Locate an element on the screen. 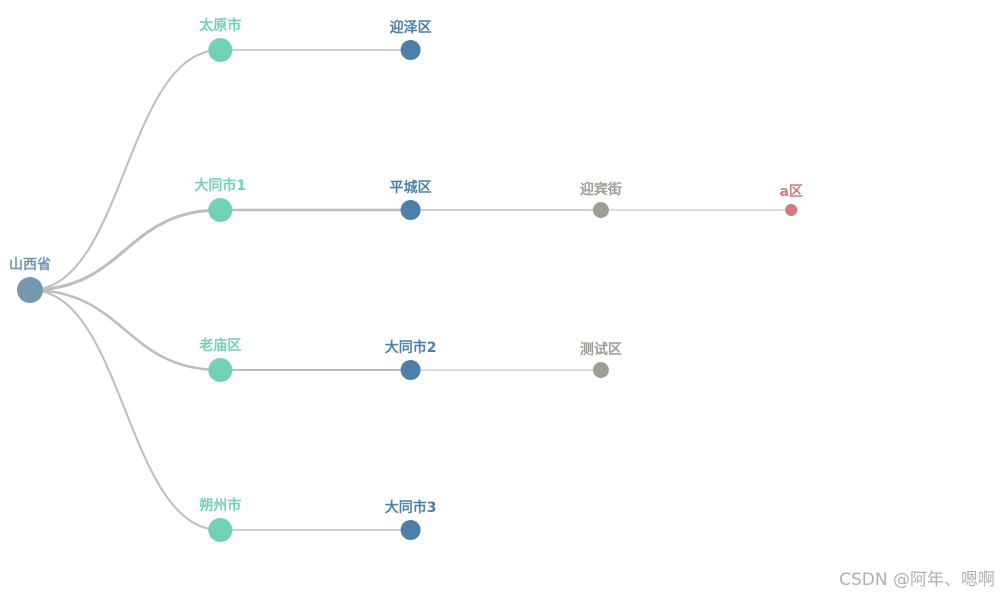 The image size is (1001, 596). node-label: 大同市2 is located at coordinates (411, 347).